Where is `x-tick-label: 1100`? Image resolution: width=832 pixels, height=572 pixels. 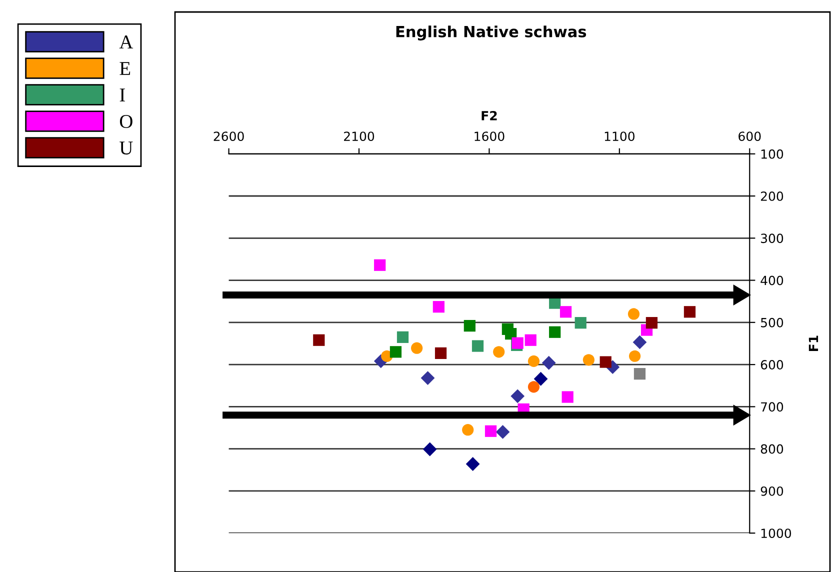
x-tick-label: 1100 is located at coordinates (619, 137).